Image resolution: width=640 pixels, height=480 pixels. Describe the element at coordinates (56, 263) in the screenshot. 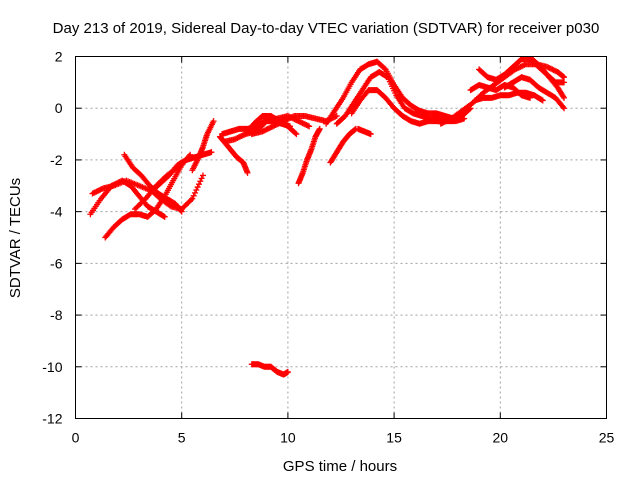

I see `y-tick-label: -6` at that location.